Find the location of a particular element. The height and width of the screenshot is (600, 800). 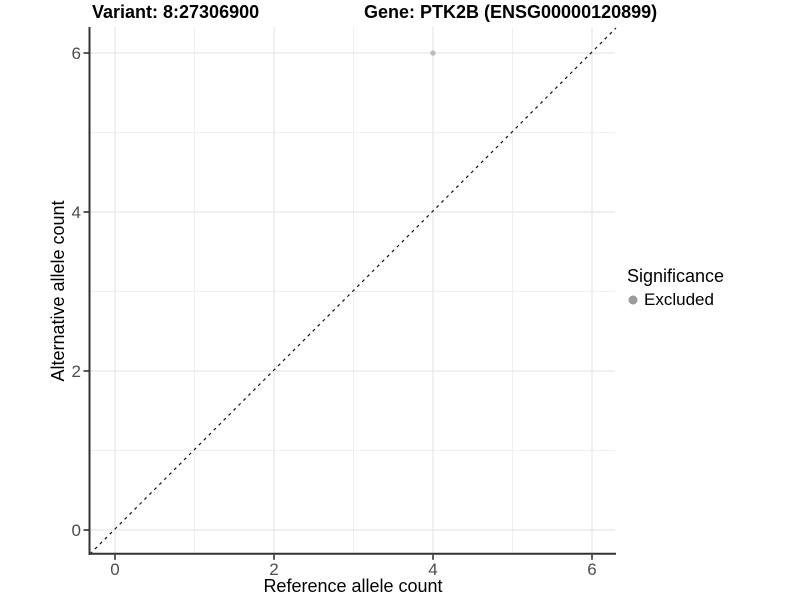

y-axis-title: Alternative allele count is located at coordinates (58, 291).